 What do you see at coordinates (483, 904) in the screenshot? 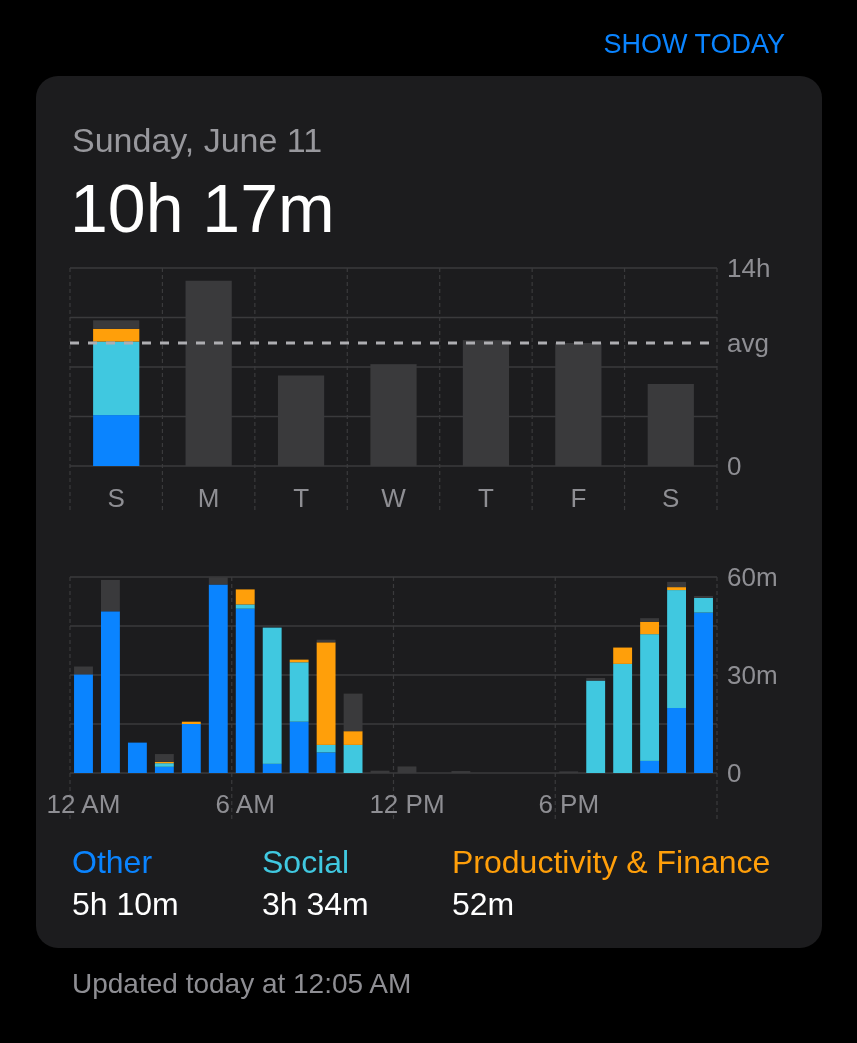
I see `text: 52m` at bounding box center [483, 904].